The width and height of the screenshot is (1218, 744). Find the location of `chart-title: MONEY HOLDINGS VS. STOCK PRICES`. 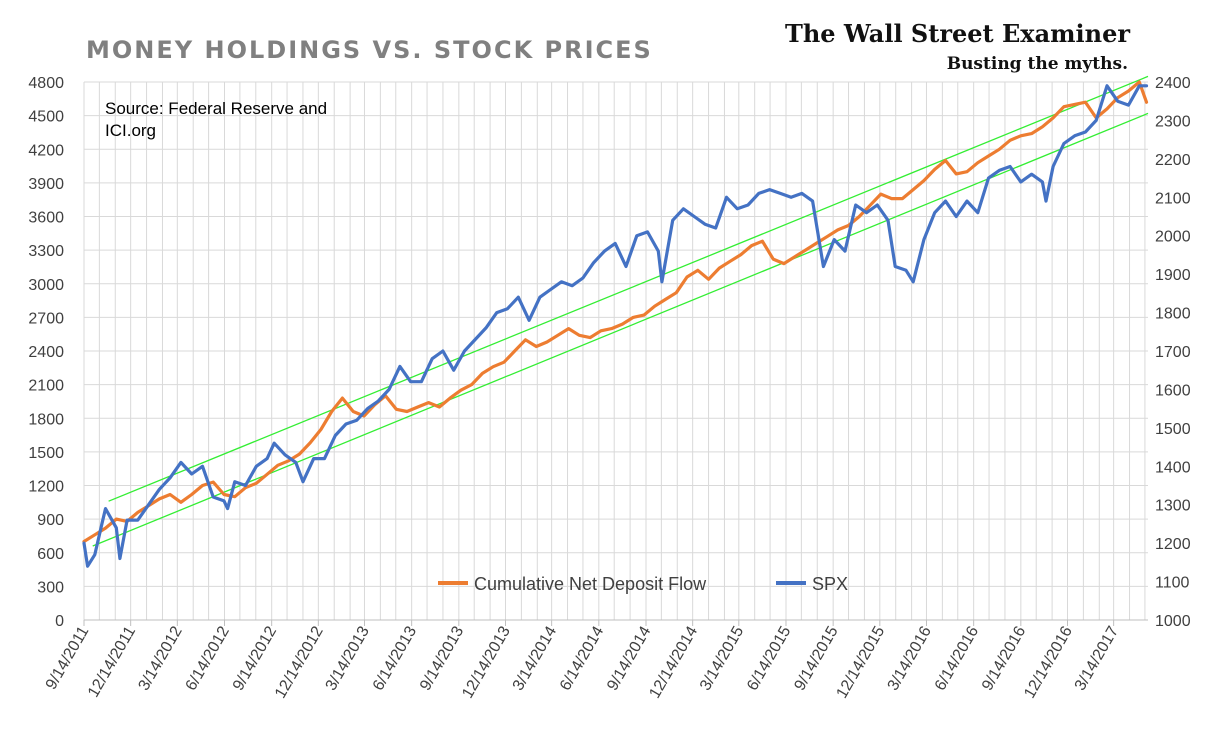

chart-title: MONEY HOLDINGS VS. STOCK PRICES is located at coordinates (369, 50).